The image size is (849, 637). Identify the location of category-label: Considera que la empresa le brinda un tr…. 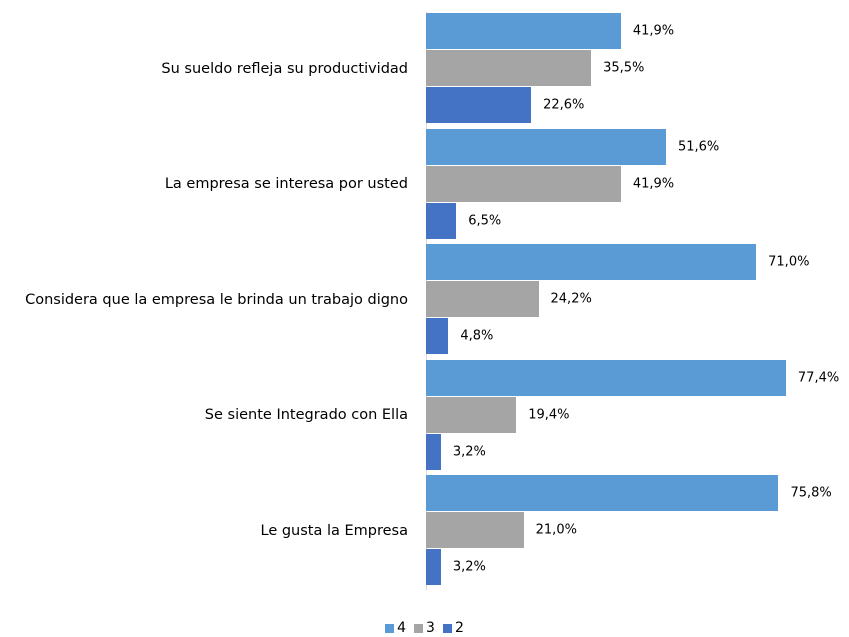
(216, 299).